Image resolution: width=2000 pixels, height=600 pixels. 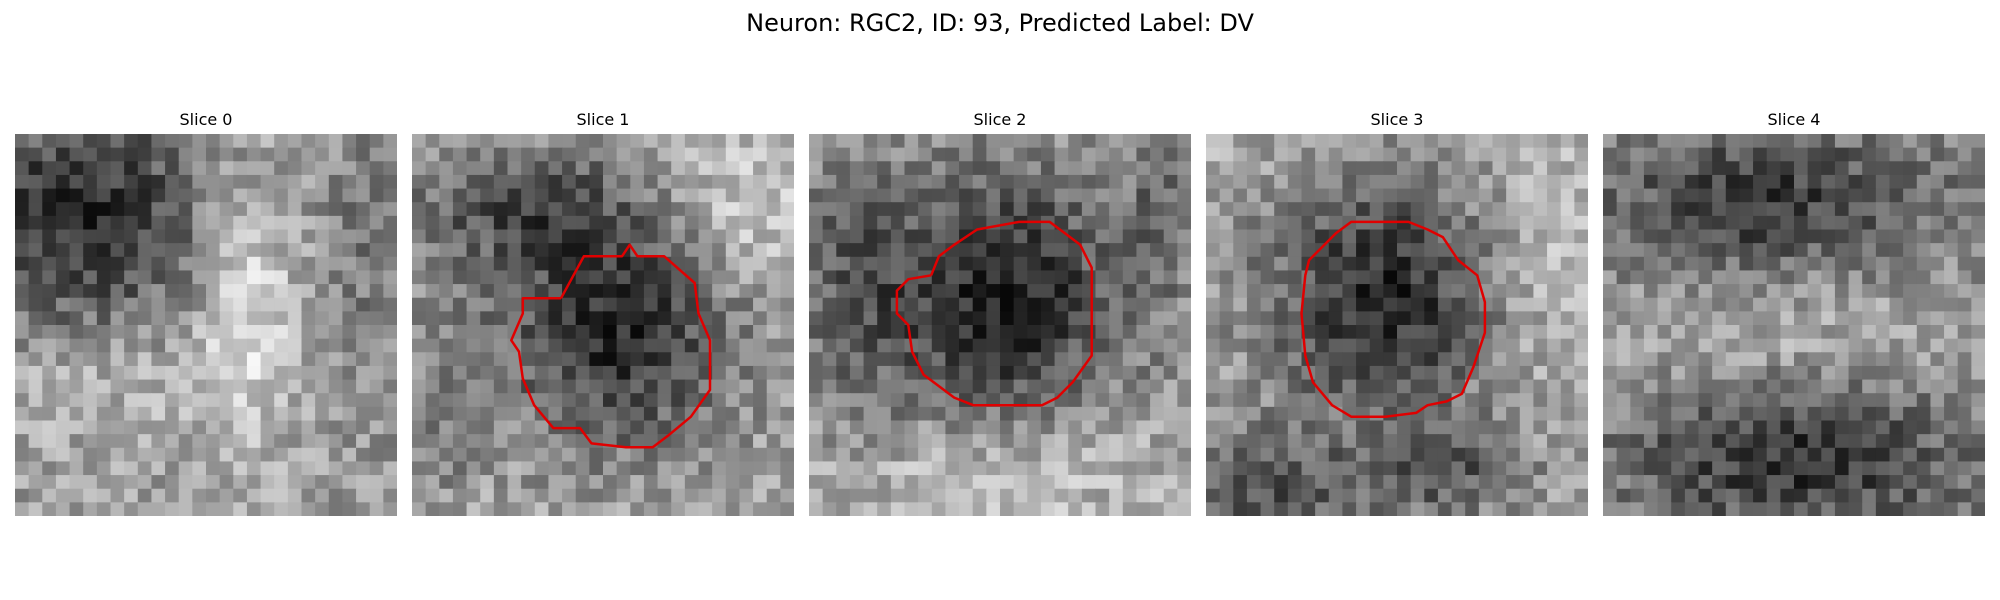 I want to click on slice-panel-2: Slice 2, so click(x=1000, y=313).